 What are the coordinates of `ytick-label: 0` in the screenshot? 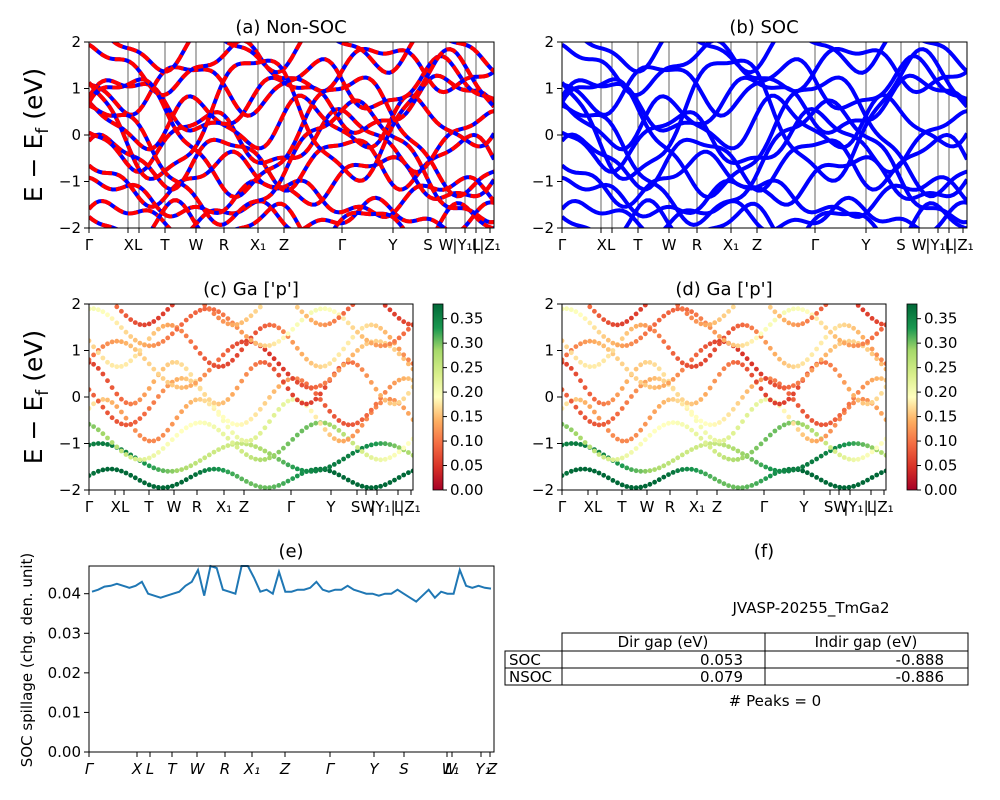 It's located at (76, 135).